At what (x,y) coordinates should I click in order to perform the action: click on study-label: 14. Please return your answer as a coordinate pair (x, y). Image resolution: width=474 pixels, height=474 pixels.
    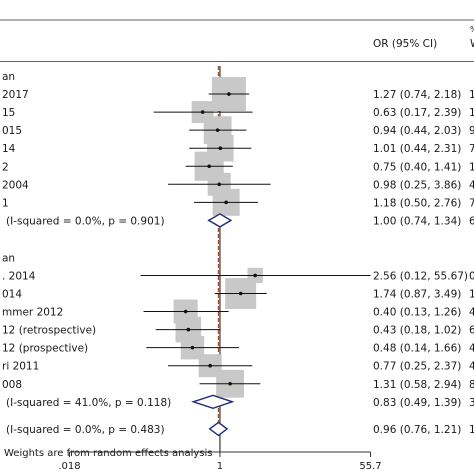
    Looking at the image, I should click on (9, 149).